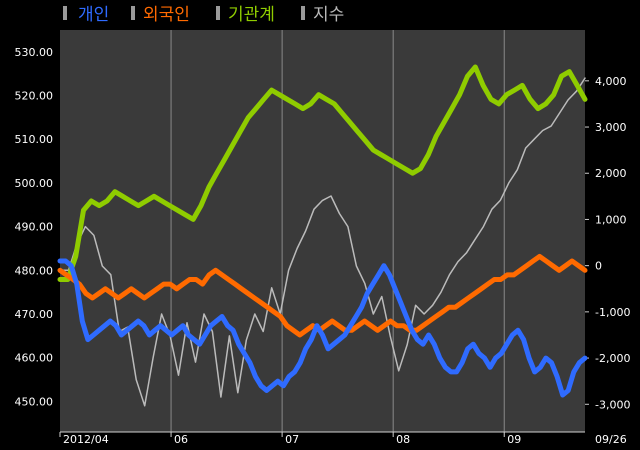 The height and width of the screenshot is (450, 640). Describe the element at coordinates (328, 15) in the screenshot. I see `legend-label-series-3: 지수` at that location.